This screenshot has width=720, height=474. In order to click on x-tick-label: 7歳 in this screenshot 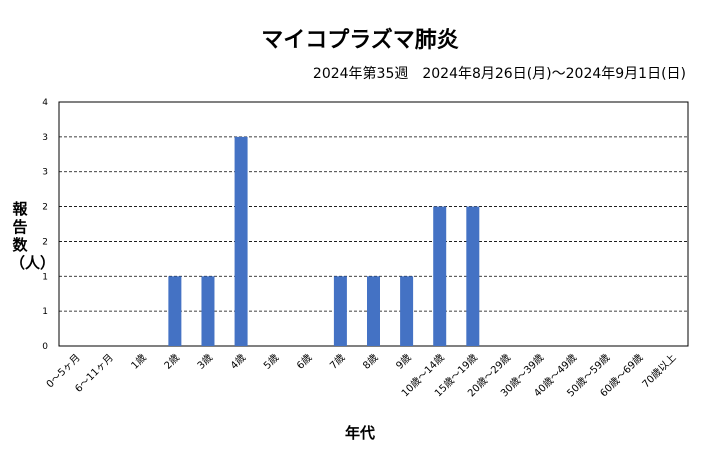, I will do `click(337, 362)`.